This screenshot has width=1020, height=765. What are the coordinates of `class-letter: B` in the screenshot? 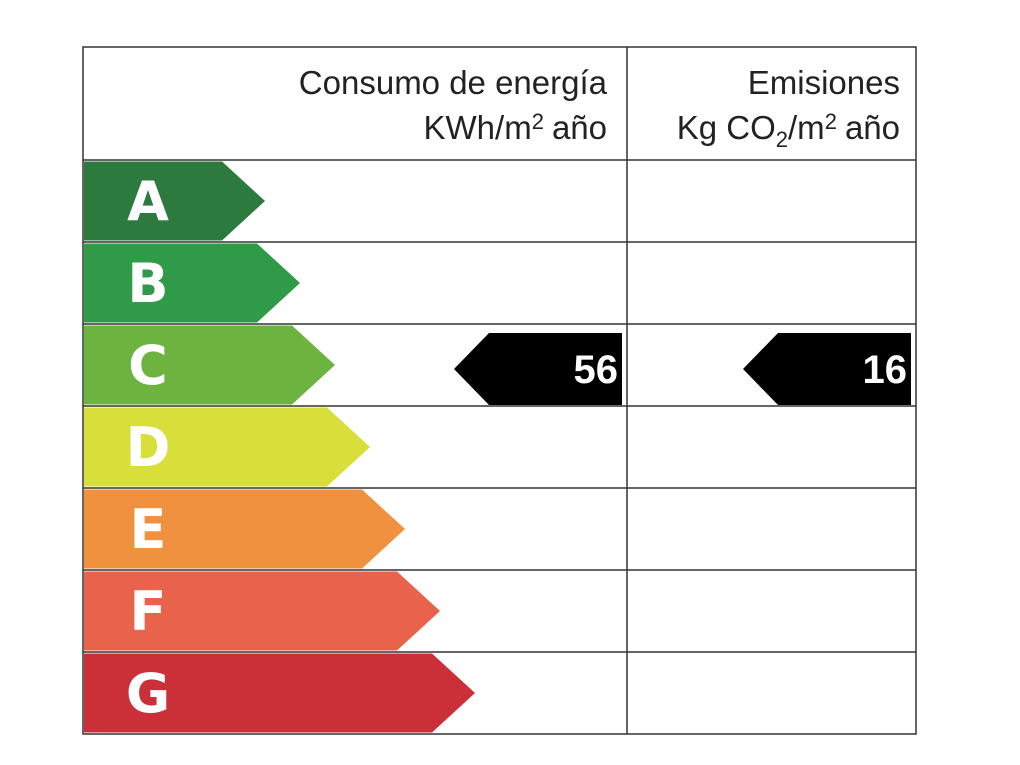 It's located at (147, 283).